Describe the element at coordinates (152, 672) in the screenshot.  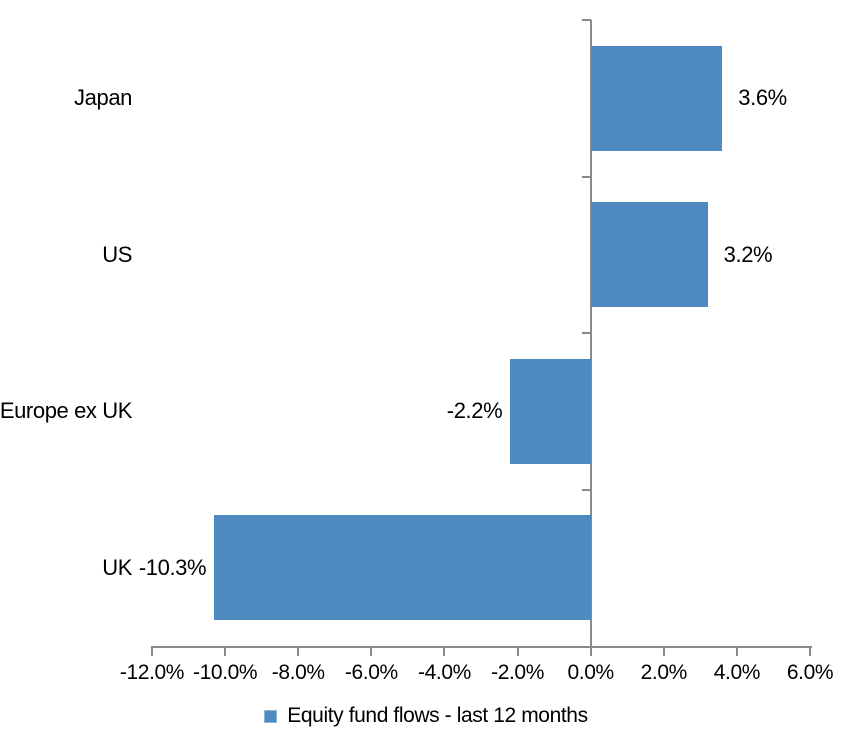
I see `x-axis-tick-label: -12.0%` at that location.